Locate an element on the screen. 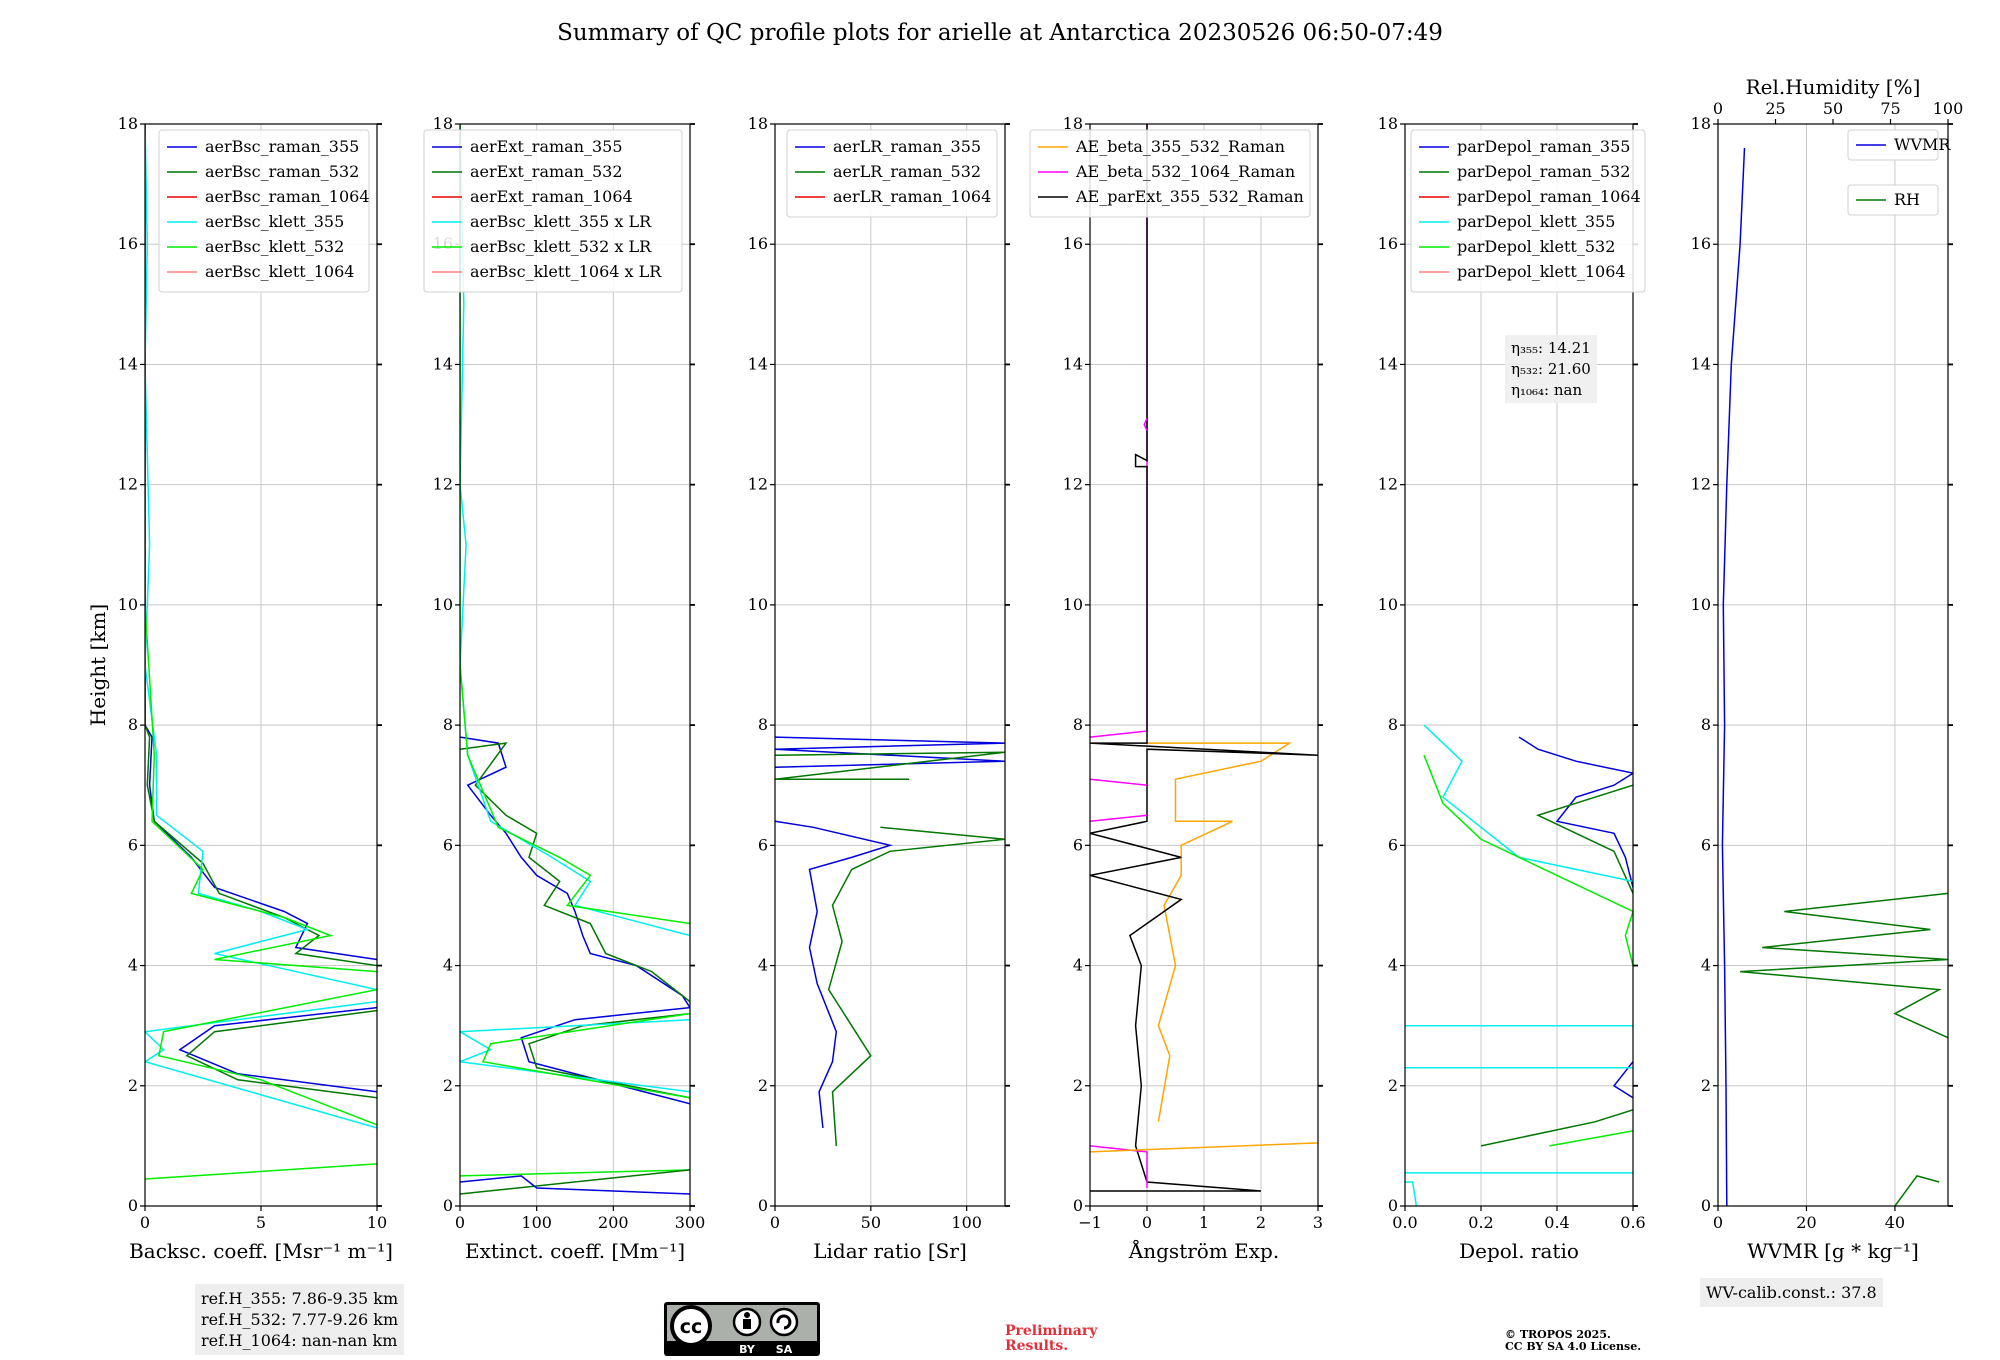  copyright-line-1: © TROPOS 2025. is located at coordinates (1558, 1334).